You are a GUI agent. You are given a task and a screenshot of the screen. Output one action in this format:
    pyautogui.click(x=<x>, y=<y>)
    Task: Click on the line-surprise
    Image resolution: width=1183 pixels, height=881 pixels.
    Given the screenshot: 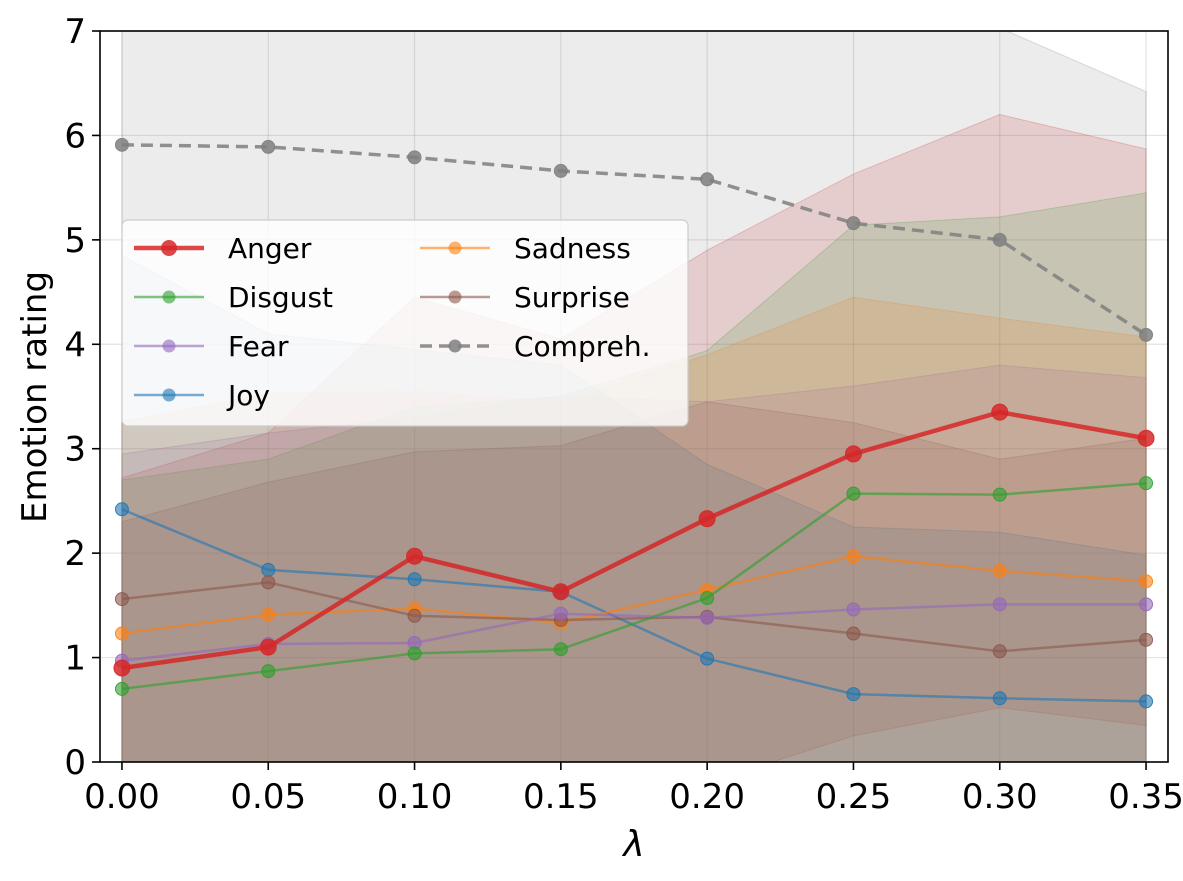 What is the action you would take?
    pyautogui.click(x=634, y=617)
    